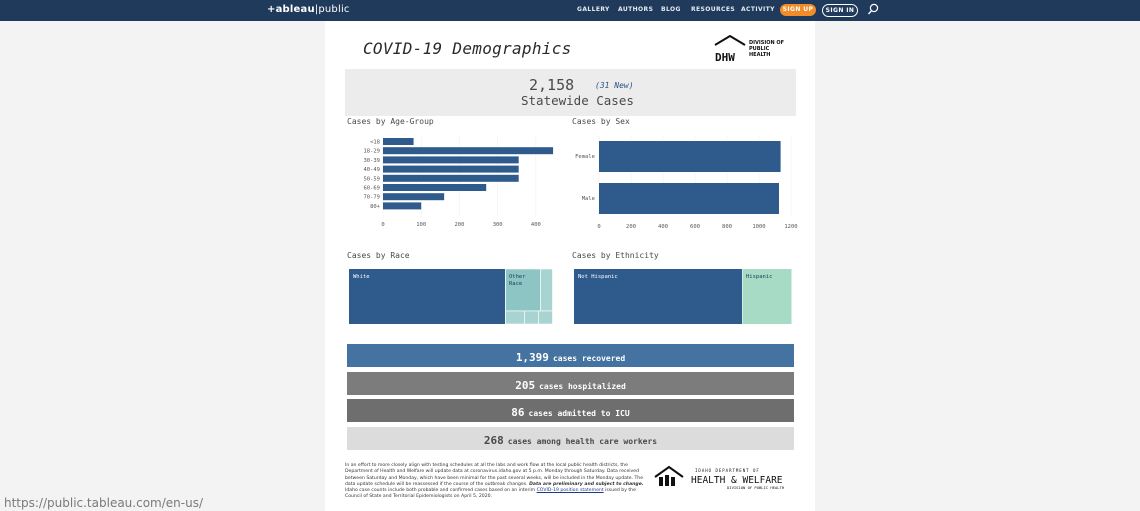 This screenshot has width=1140, height=511. I want to click on ethnicity-tile-not-hispanic, so click(658, 296).